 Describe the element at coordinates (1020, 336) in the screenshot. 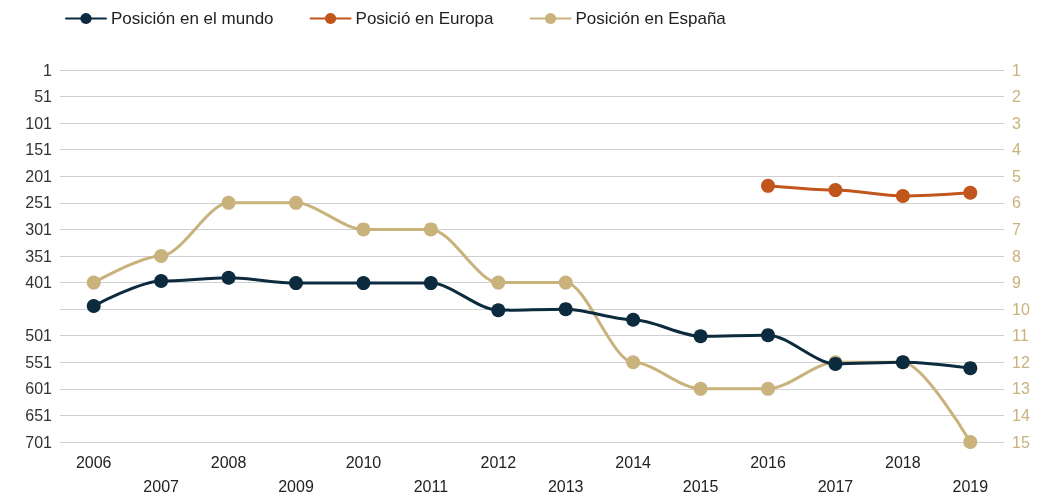

I see `y2-tick-label: 11` at that location.